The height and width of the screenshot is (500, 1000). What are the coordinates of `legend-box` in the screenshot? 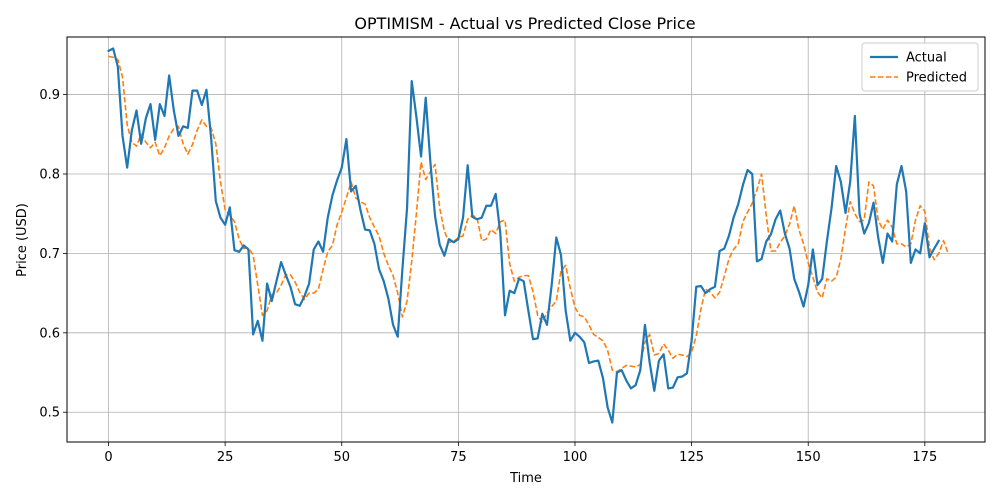 It's located at (920, 67).